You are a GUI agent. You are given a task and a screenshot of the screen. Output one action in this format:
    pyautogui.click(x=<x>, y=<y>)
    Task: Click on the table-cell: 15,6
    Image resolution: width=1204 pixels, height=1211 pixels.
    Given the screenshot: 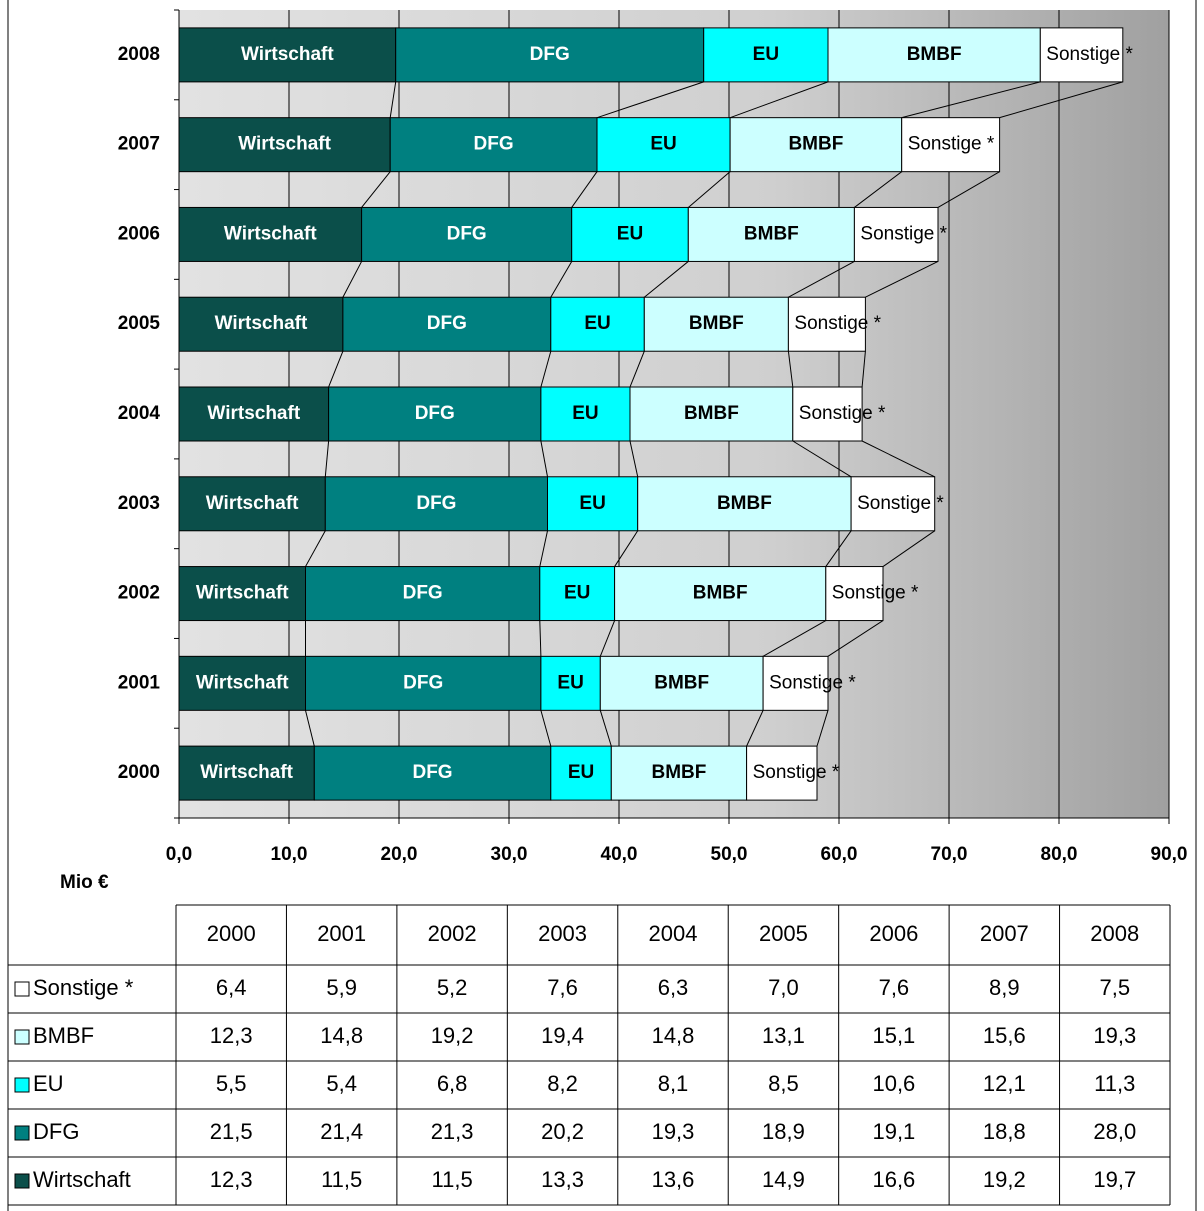 What is the action you would take?
    pyautogui.click(x=1004, y=1035)
    